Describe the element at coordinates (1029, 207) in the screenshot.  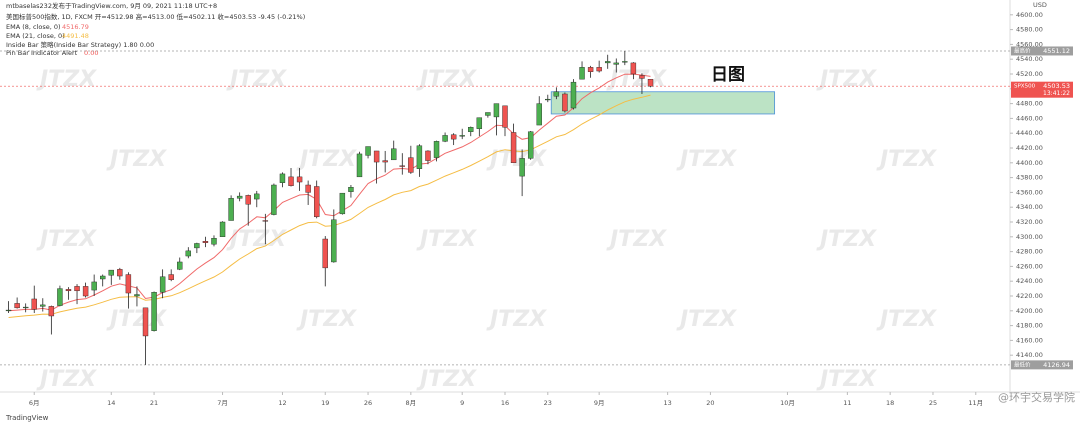
I see `y-tick-label: 4340.00` at that location.